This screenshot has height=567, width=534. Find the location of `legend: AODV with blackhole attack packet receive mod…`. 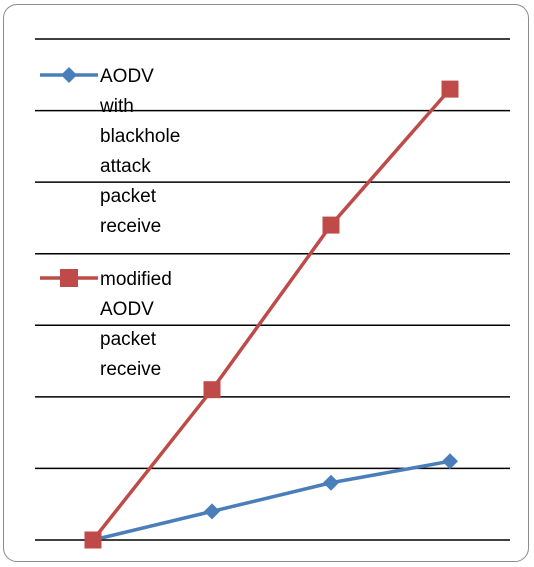

legend: AODV with blackhole attack packet receive mod… is located at coordinates (110, 223).